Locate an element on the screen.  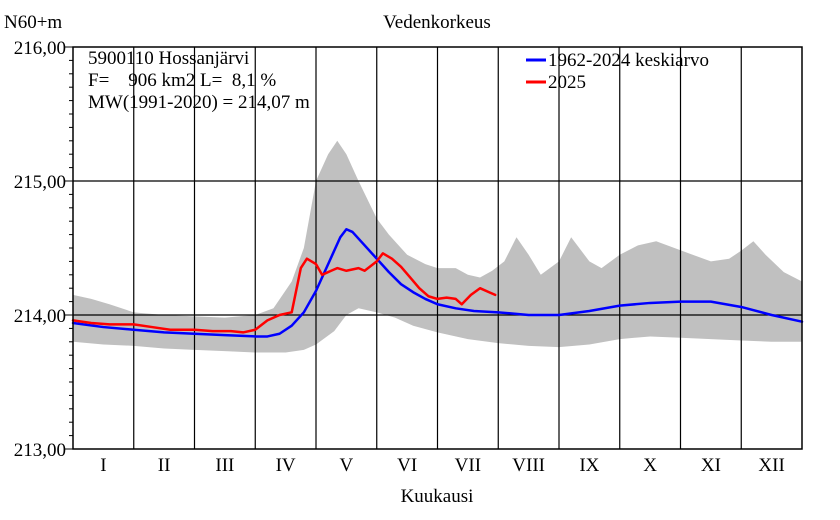
x-tick-label: XII is located at coordinates (771, 465).